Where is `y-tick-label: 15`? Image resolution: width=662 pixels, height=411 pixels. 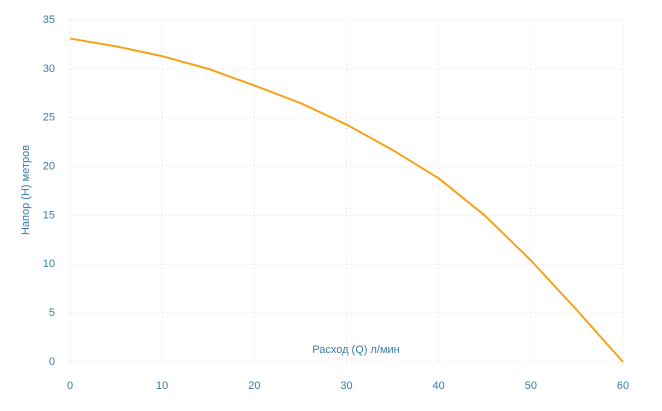 y-tick-label: 15 is located at coordinates (49, 215).